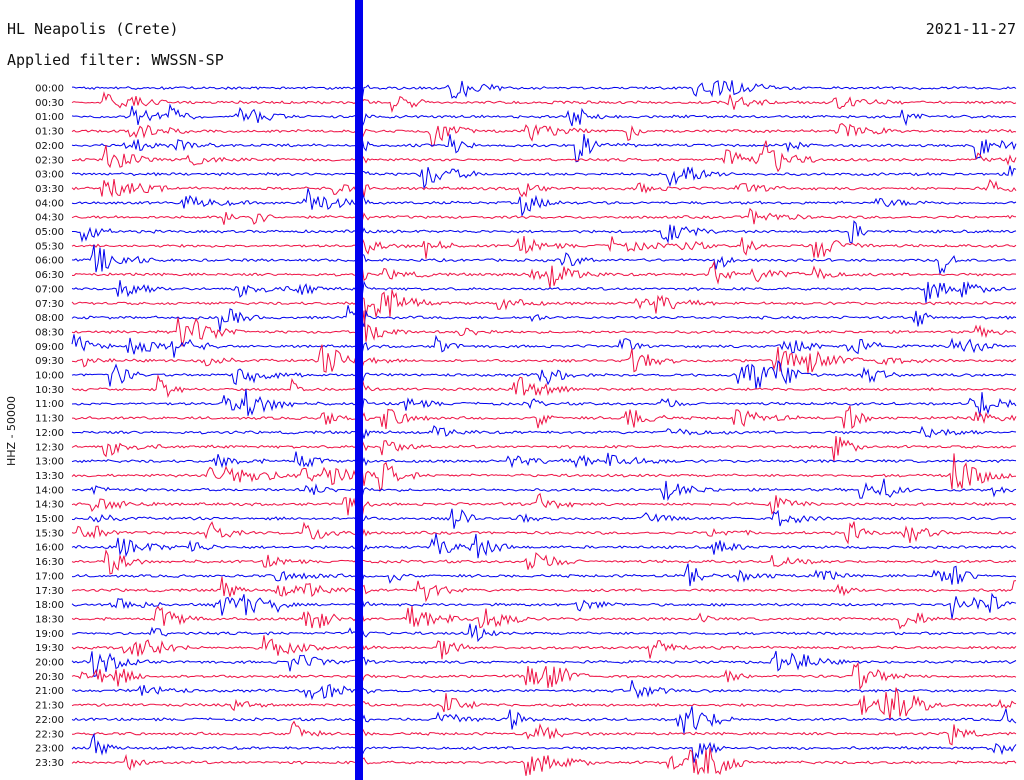 Image resolution: width=1024 pixels, height=780 pixels. Describe the element at coordinates (49, 548) in the screenshot. I see `tick-label: 16:00` at that location.